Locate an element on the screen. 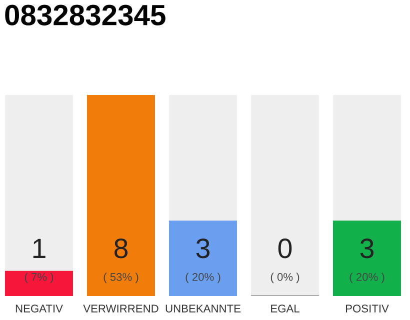 This screenshot has width=410, height=320. annotation: ( 53% ) is located at coordinates (121, 278).